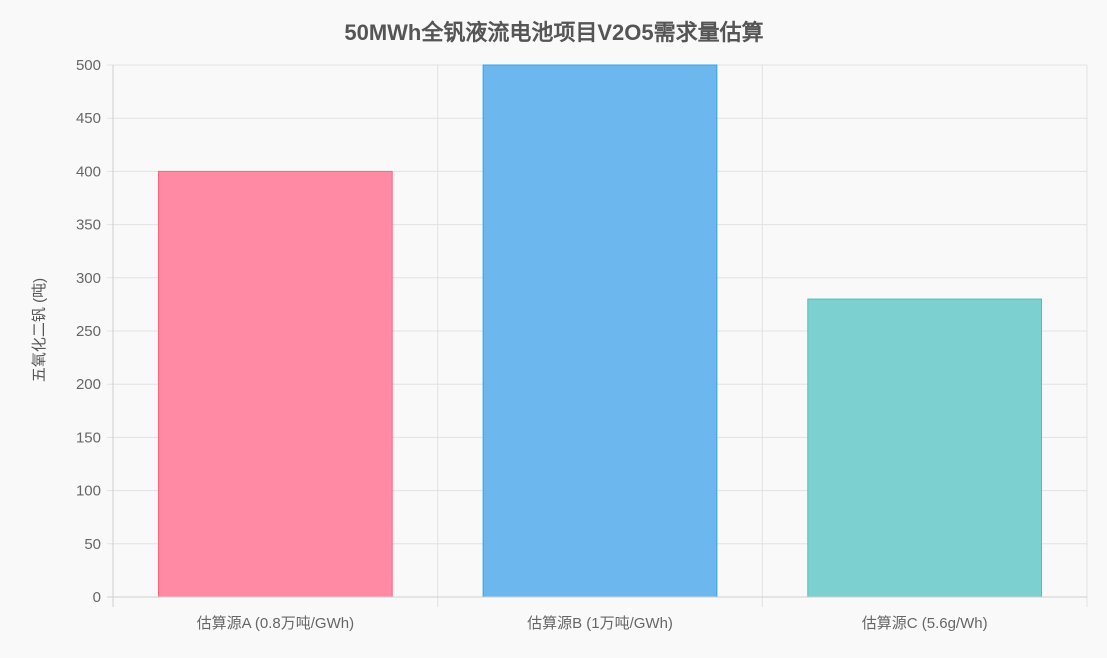 The width and height of the screenshot is (1107, 658). I want to click on y-tick-label-250: 250, so click(88, 331).